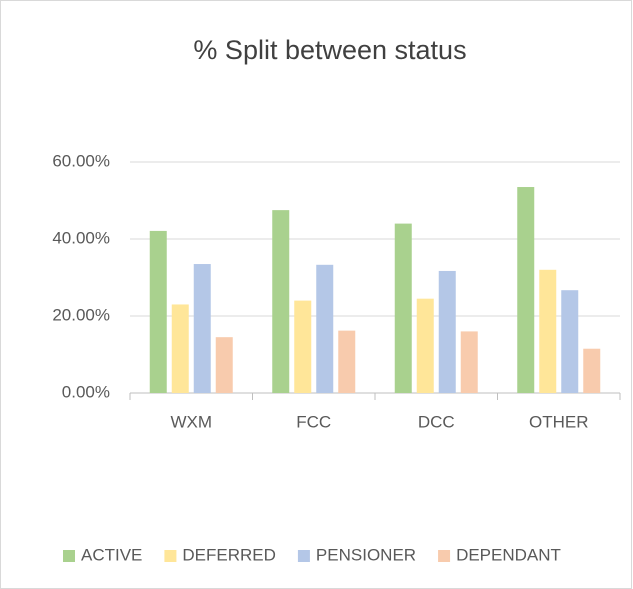  Describe the element at coordinates (86, 391) in the screenshot. I see `y-tick-label: 0.00%` at that location.